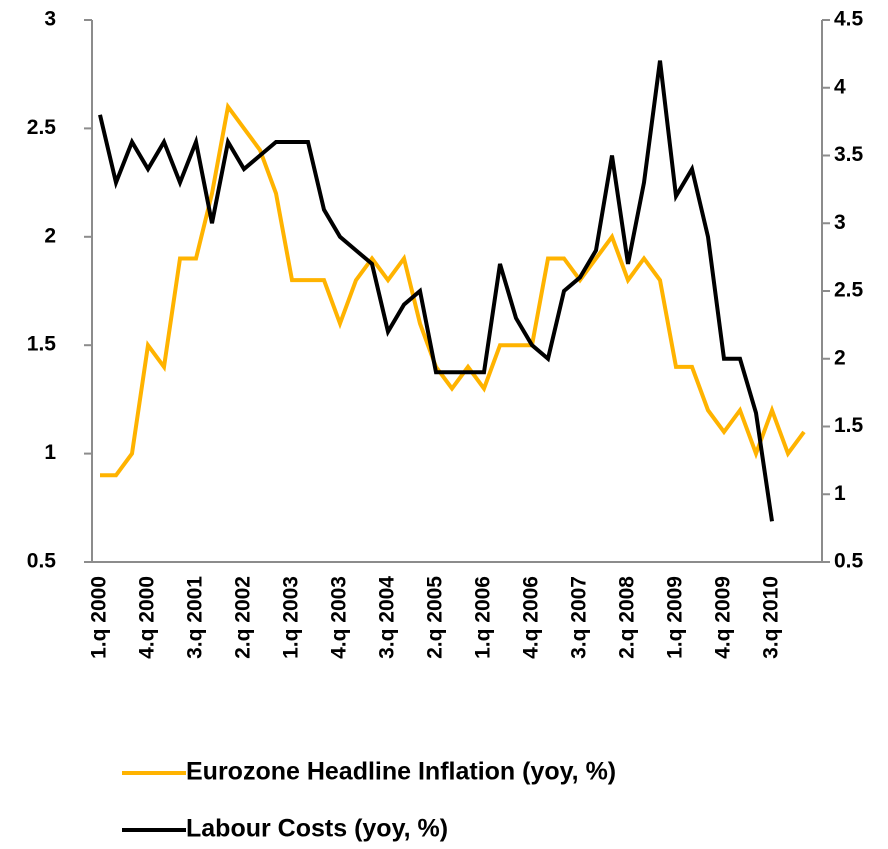  What do you see at coordinates (579, 617) in the screenshot?
I see `x-tick-label: 3.q 2007` at bounding box center [579, 617].